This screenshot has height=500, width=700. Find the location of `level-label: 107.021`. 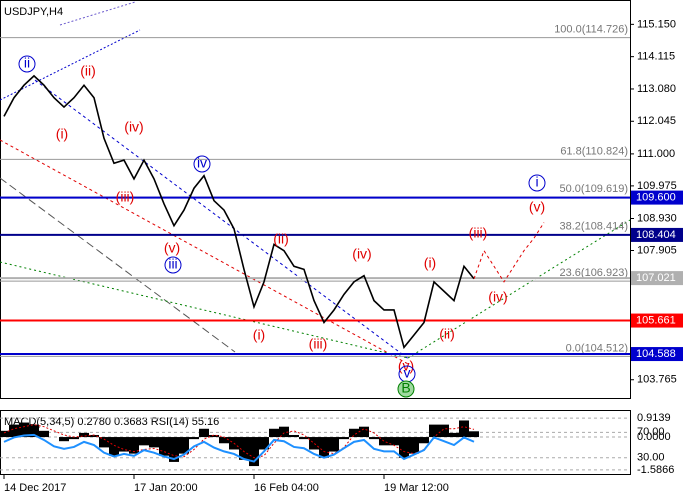

level-label: 107.021 is located at coordinates (656, 278).